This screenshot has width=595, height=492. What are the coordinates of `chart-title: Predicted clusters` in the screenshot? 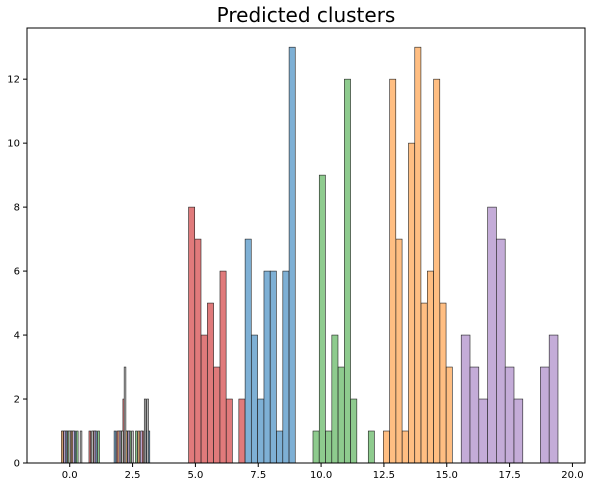 It's located at (306, 15).